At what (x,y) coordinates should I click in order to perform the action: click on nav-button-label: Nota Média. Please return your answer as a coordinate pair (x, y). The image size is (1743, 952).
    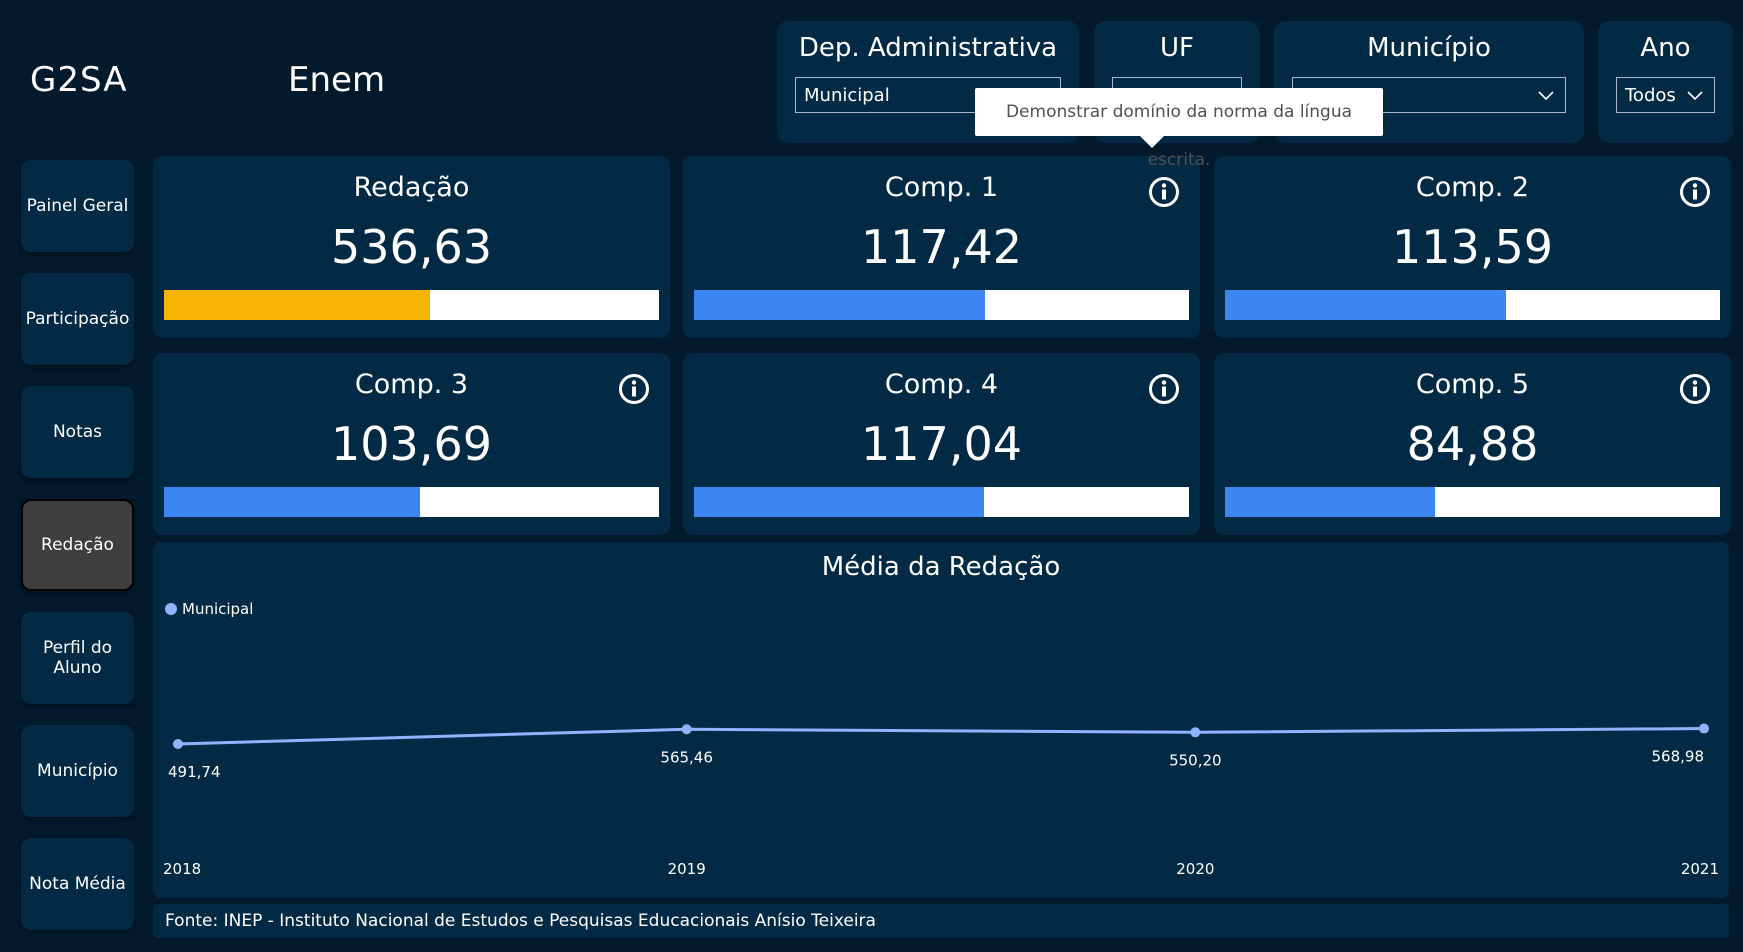
    Looking at the image, I should click on (77, 884).